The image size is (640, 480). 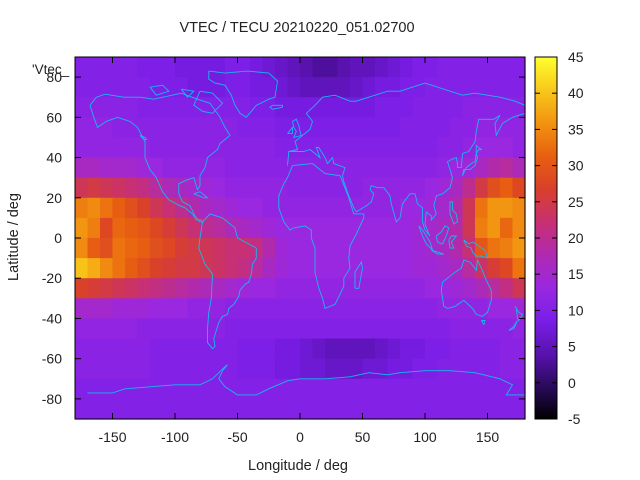 What do you see at coordinates (298, 466) in the screenshot?
I see `x-axis-label: Longitude / deg` at bounding box center [298, 466].